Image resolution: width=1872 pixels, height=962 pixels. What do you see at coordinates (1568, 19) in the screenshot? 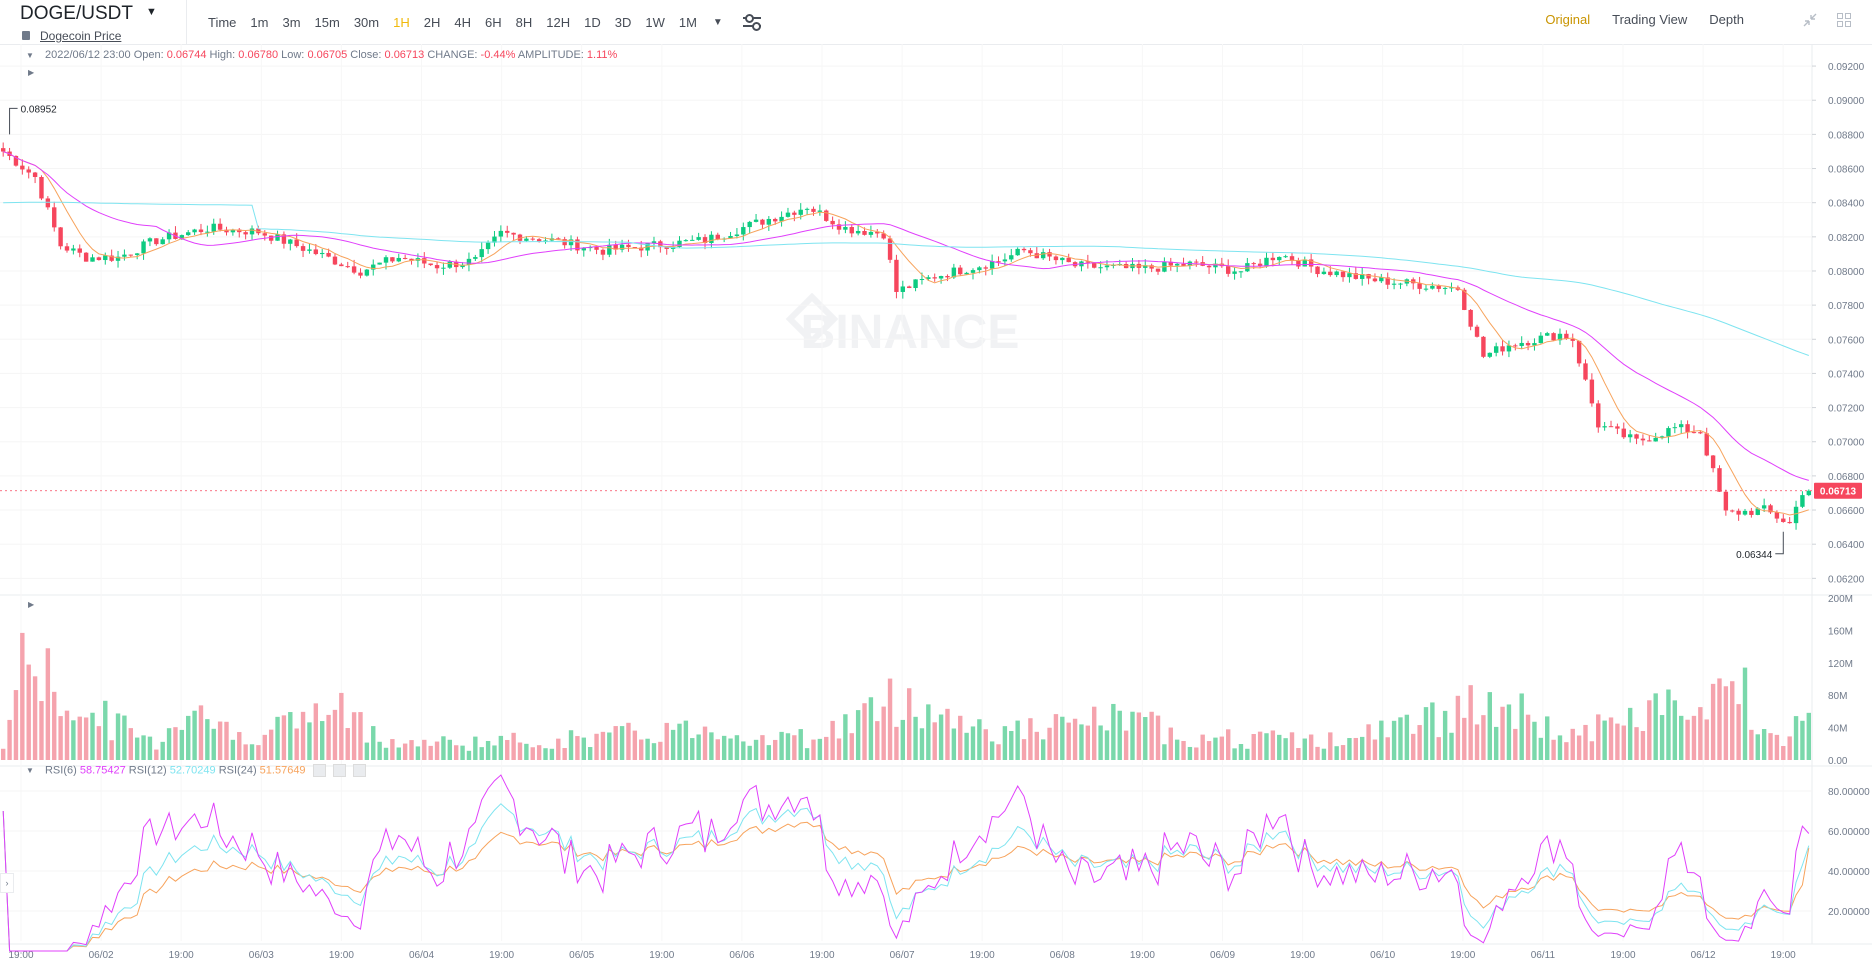
I see `view-original: Original` at bounding box center [1568, 19].